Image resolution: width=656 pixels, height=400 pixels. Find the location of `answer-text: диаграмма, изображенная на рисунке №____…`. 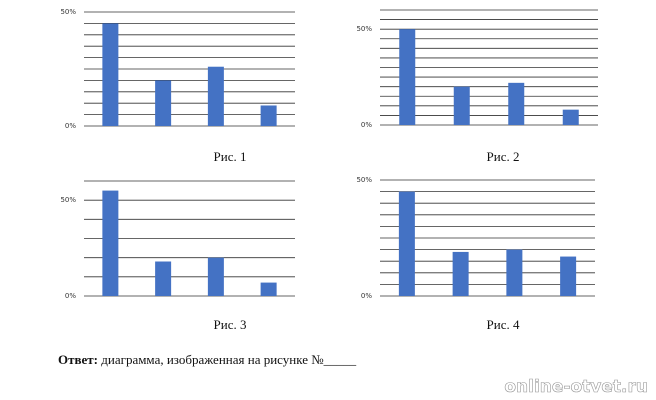

answer-text: диаграмма, изображенная на рисунке №____… is located at coordinates (228, 359).